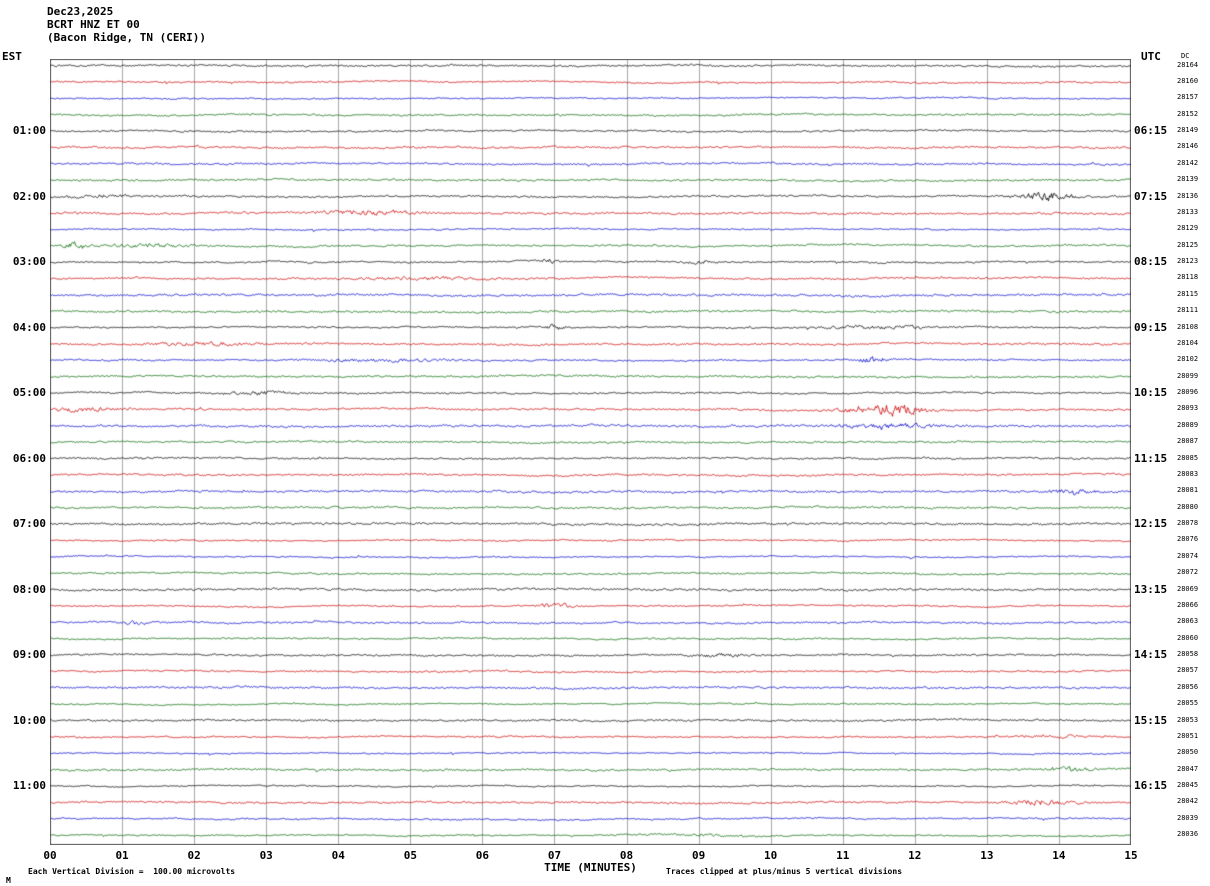 This screenshot has width=1210, height=886. What do you see at coordinates (12, 56) in the screenshot?
I see `left-timezone-label: EST` at bounding box center [12, 56].